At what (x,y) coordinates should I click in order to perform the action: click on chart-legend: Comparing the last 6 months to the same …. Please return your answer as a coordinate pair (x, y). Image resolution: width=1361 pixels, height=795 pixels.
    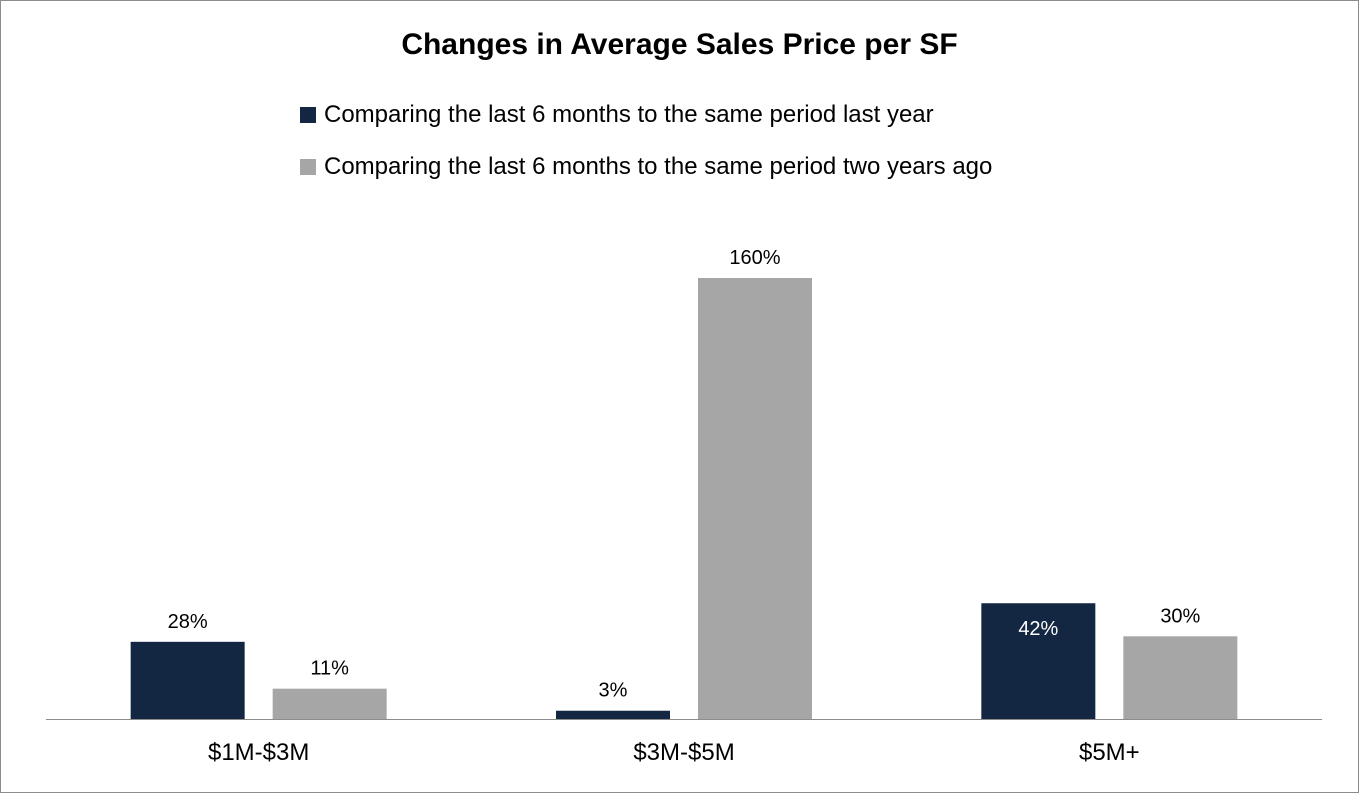
    Looking at the image, I should click on (646, 152).